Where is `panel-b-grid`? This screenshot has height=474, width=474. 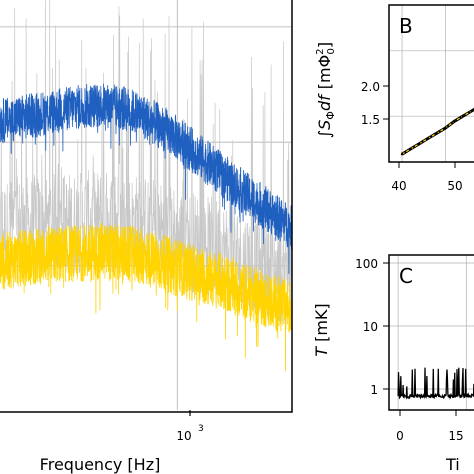 panel-b-grid is located at coordinates (431, 83).